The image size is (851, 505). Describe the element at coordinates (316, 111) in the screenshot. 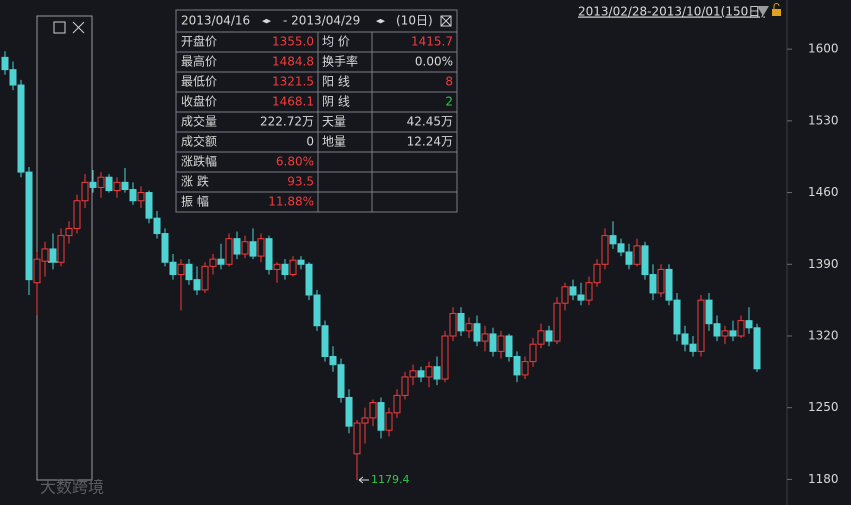

I see `panel-bg` at that location.